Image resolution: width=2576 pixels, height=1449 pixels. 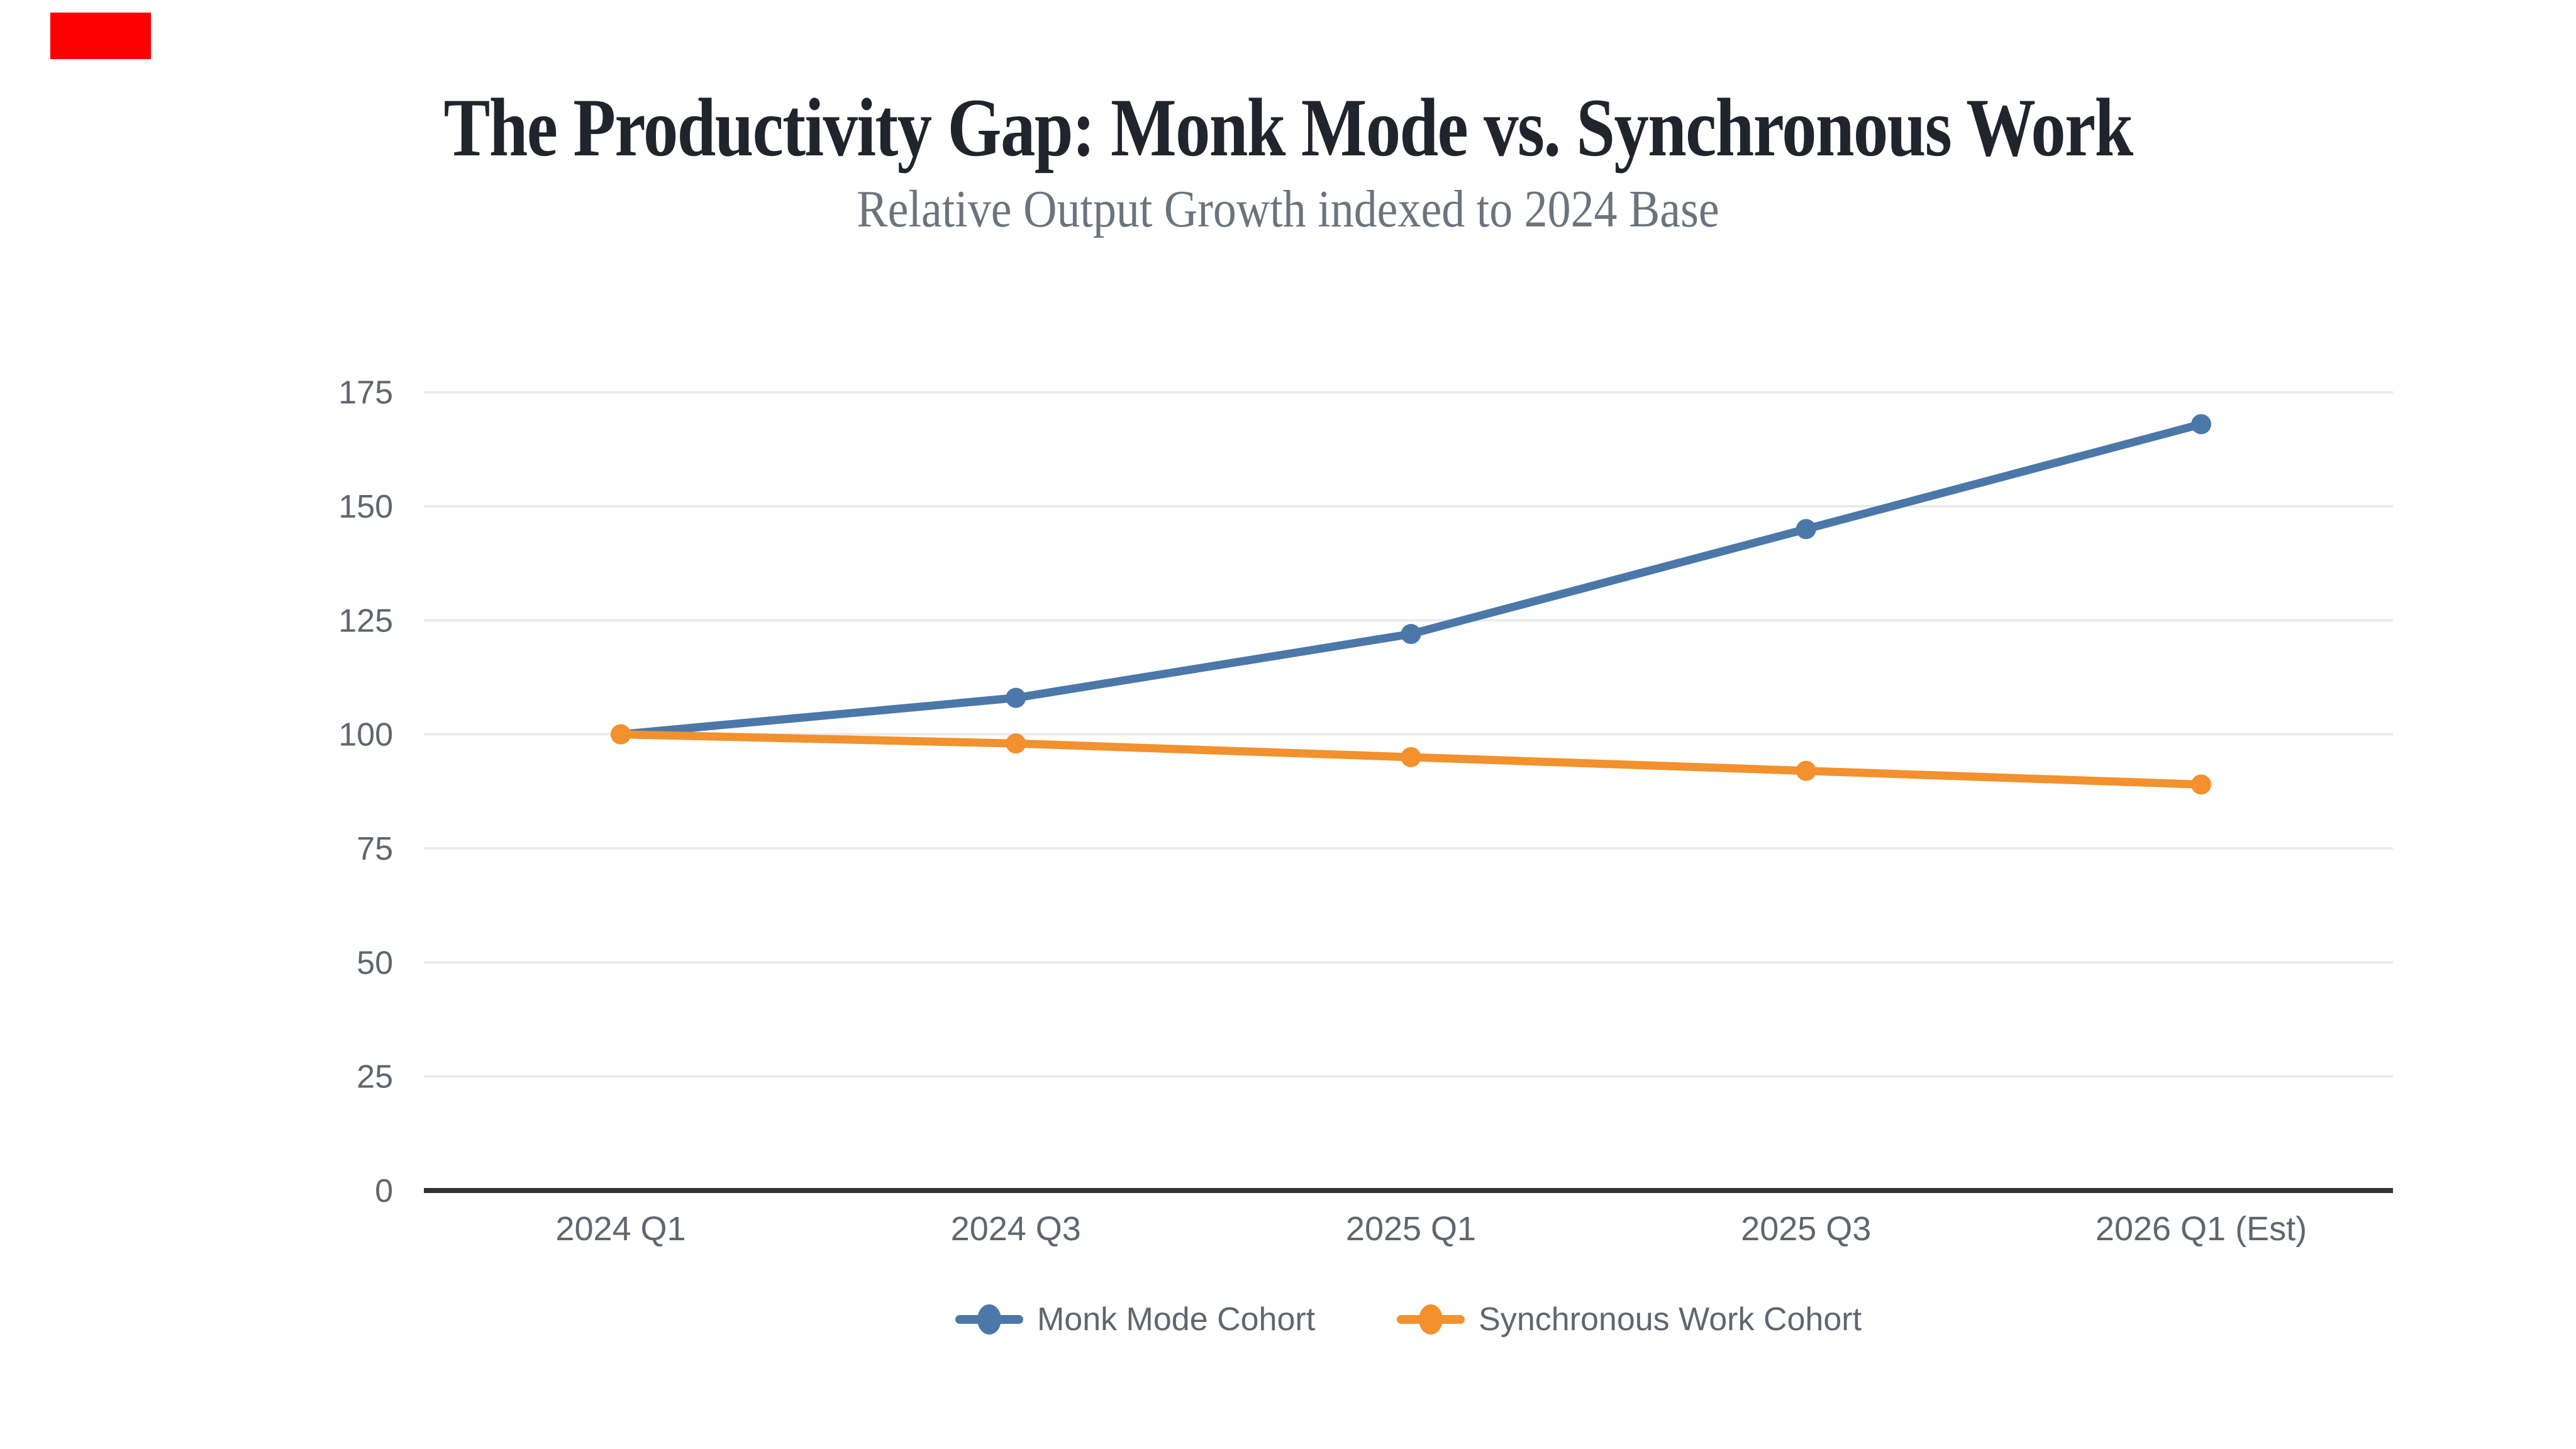 What do you see at coordinates (384, 1191) in the screenshot?
I see `y-axis-tick-label: 0` at bounding box center [384, 1191].